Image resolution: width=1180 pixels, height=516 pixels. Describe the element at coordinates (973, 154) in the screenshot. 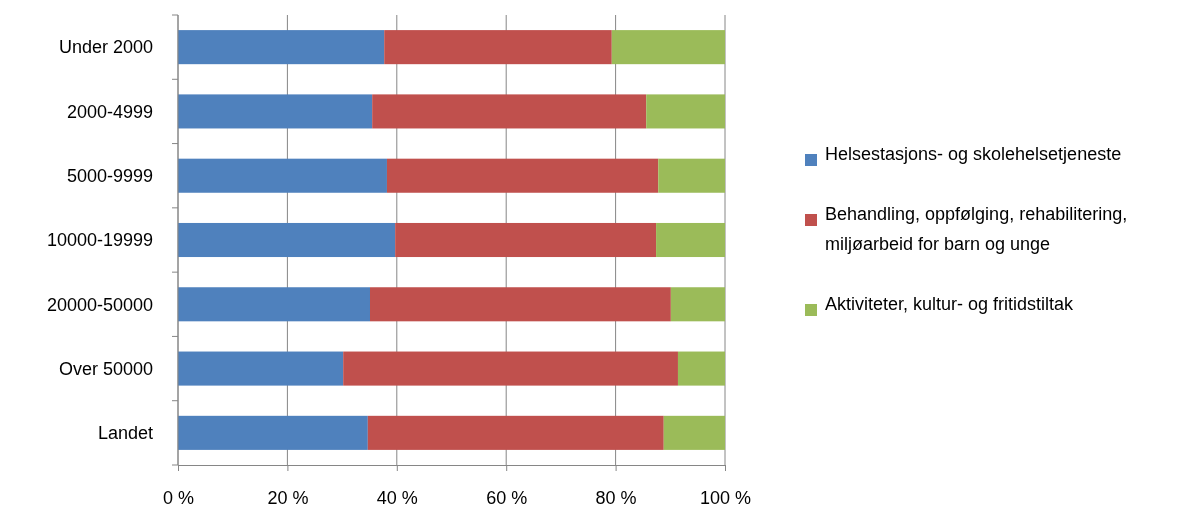

I see `legend-label: Helsestasjons- og skolehelsetjeneste` at that location.